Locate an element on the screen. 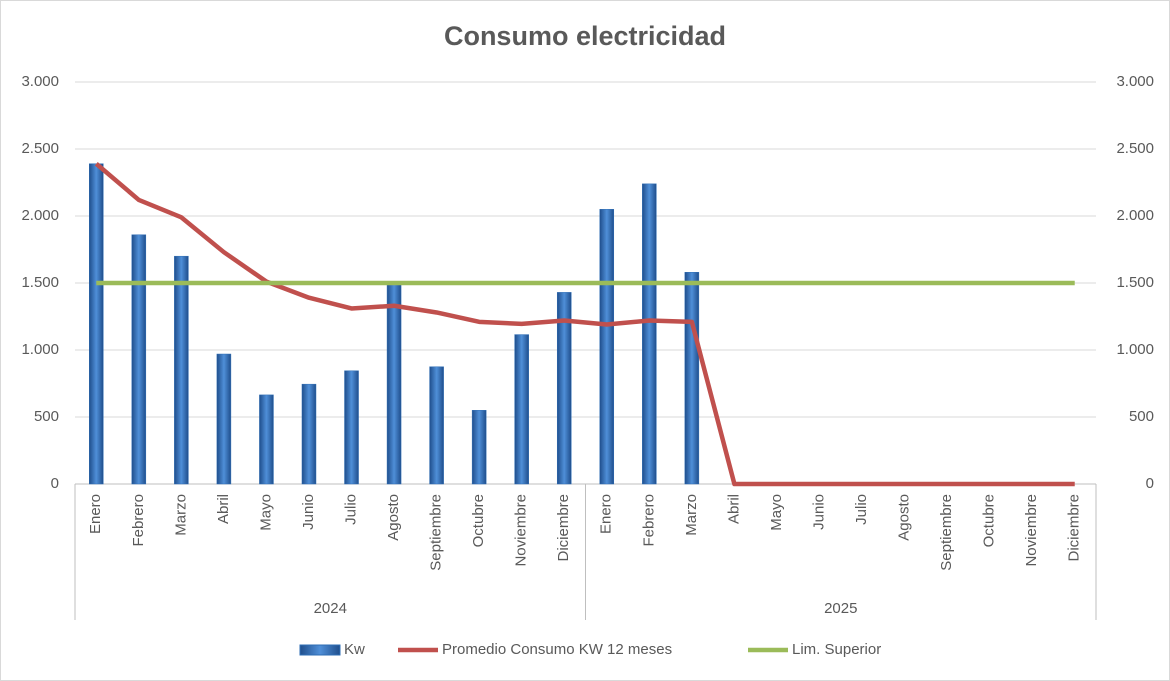 The height and width of the screenshot is (681, 1170). y-tick-label: 1.500 is located at coordinates (40, 282).